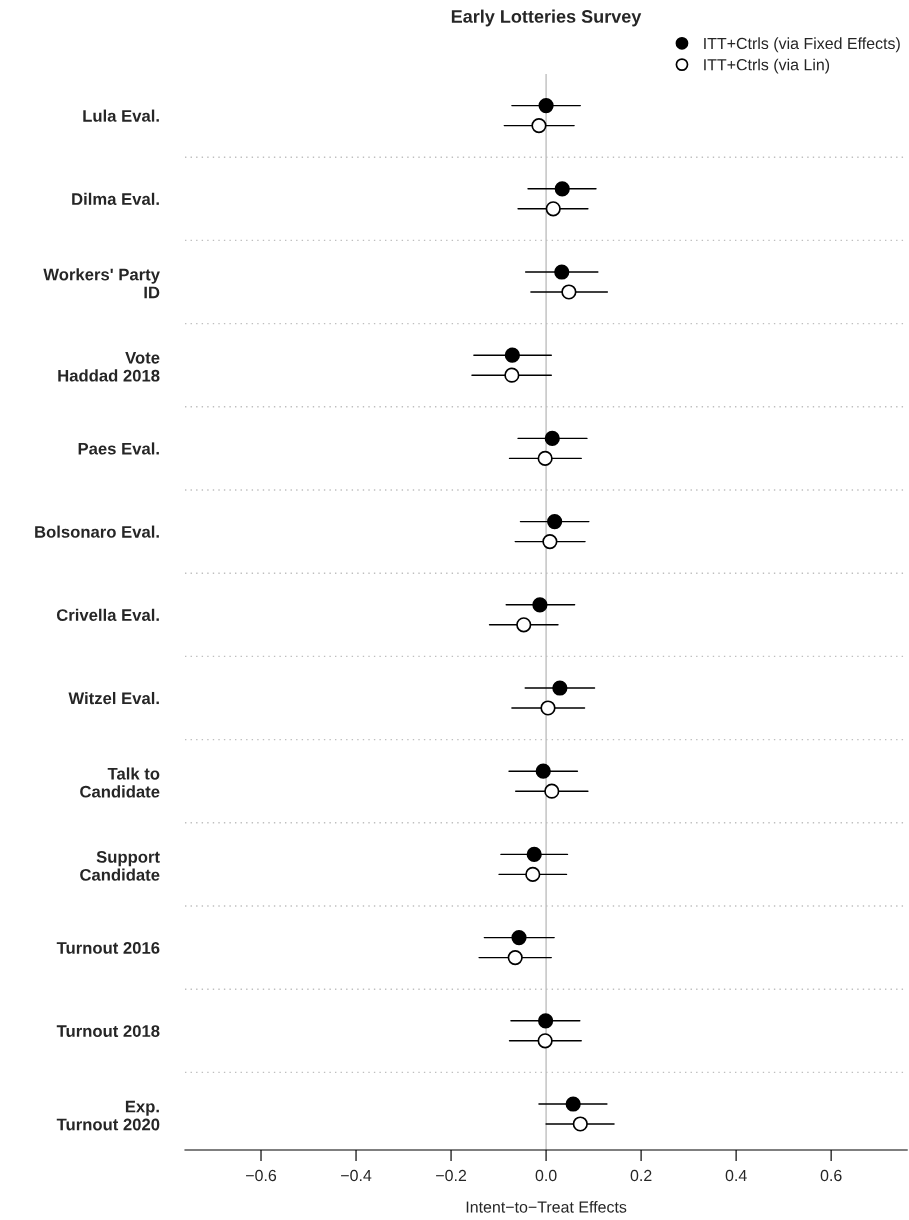  Describe the element at coordinates (546, 1207) in the screenshot. I see `x-axis-title: Intent−to−Treat Effects` at that location.